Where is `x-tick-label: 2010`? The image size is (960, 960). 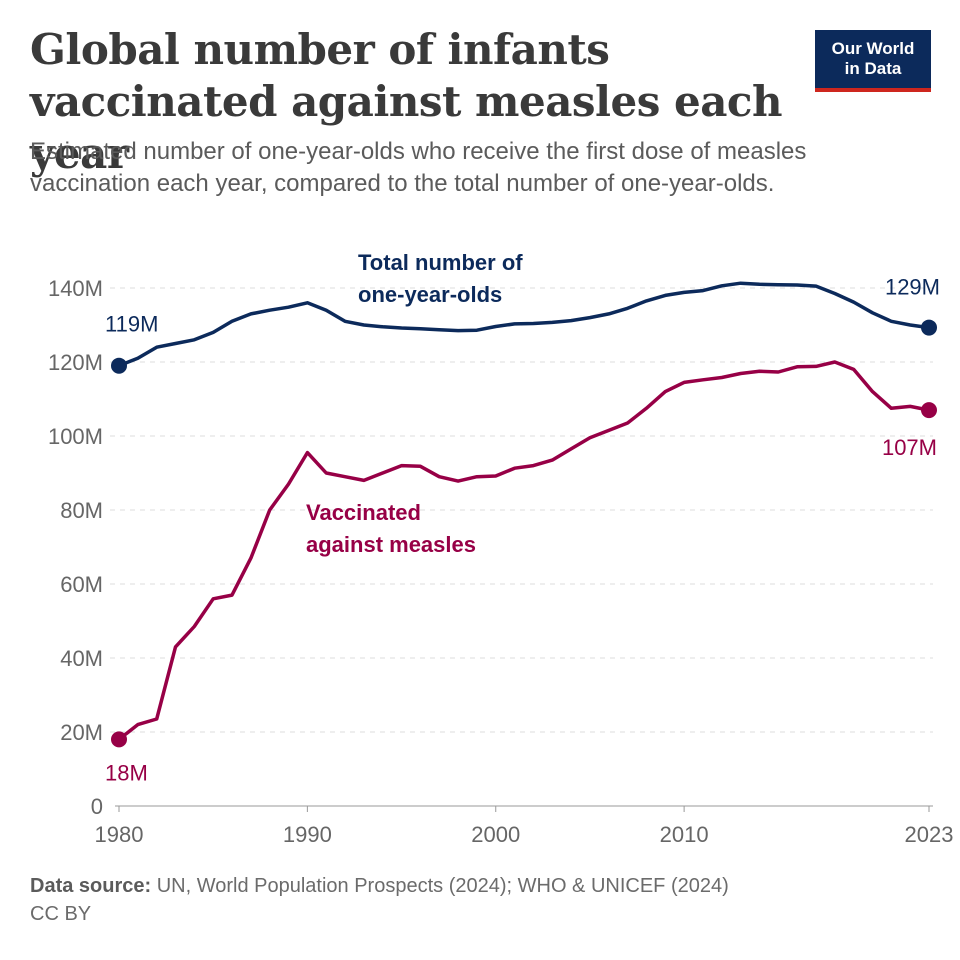
x-tick-label: 2010 is located at coordinates (684, 834).